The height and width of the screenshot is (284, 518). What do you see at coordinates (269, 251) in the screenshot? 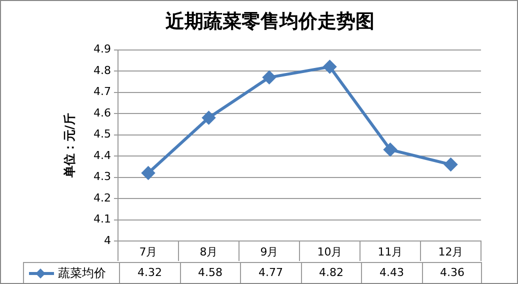
I see `x-tick-label: 9月` at bounding box center [269, 251].